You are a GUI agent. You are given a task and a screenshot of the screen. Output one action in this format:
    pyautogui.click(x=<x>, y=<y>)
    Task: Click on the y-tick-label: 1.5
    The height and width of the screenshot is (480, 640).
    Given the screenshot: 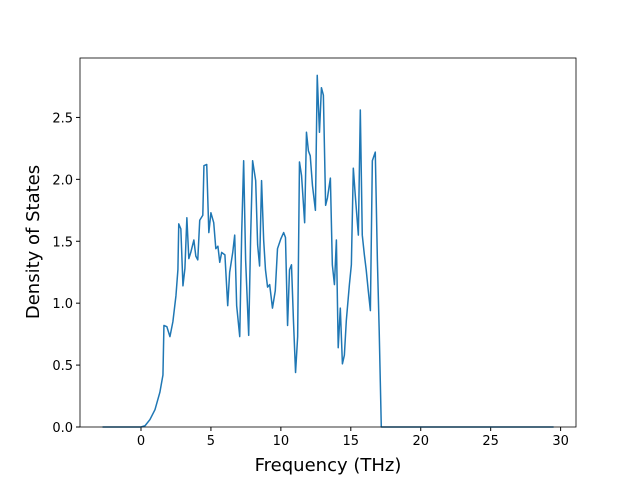 What is the action you would take?
    pyautogui.click(x=62, y=242)
    